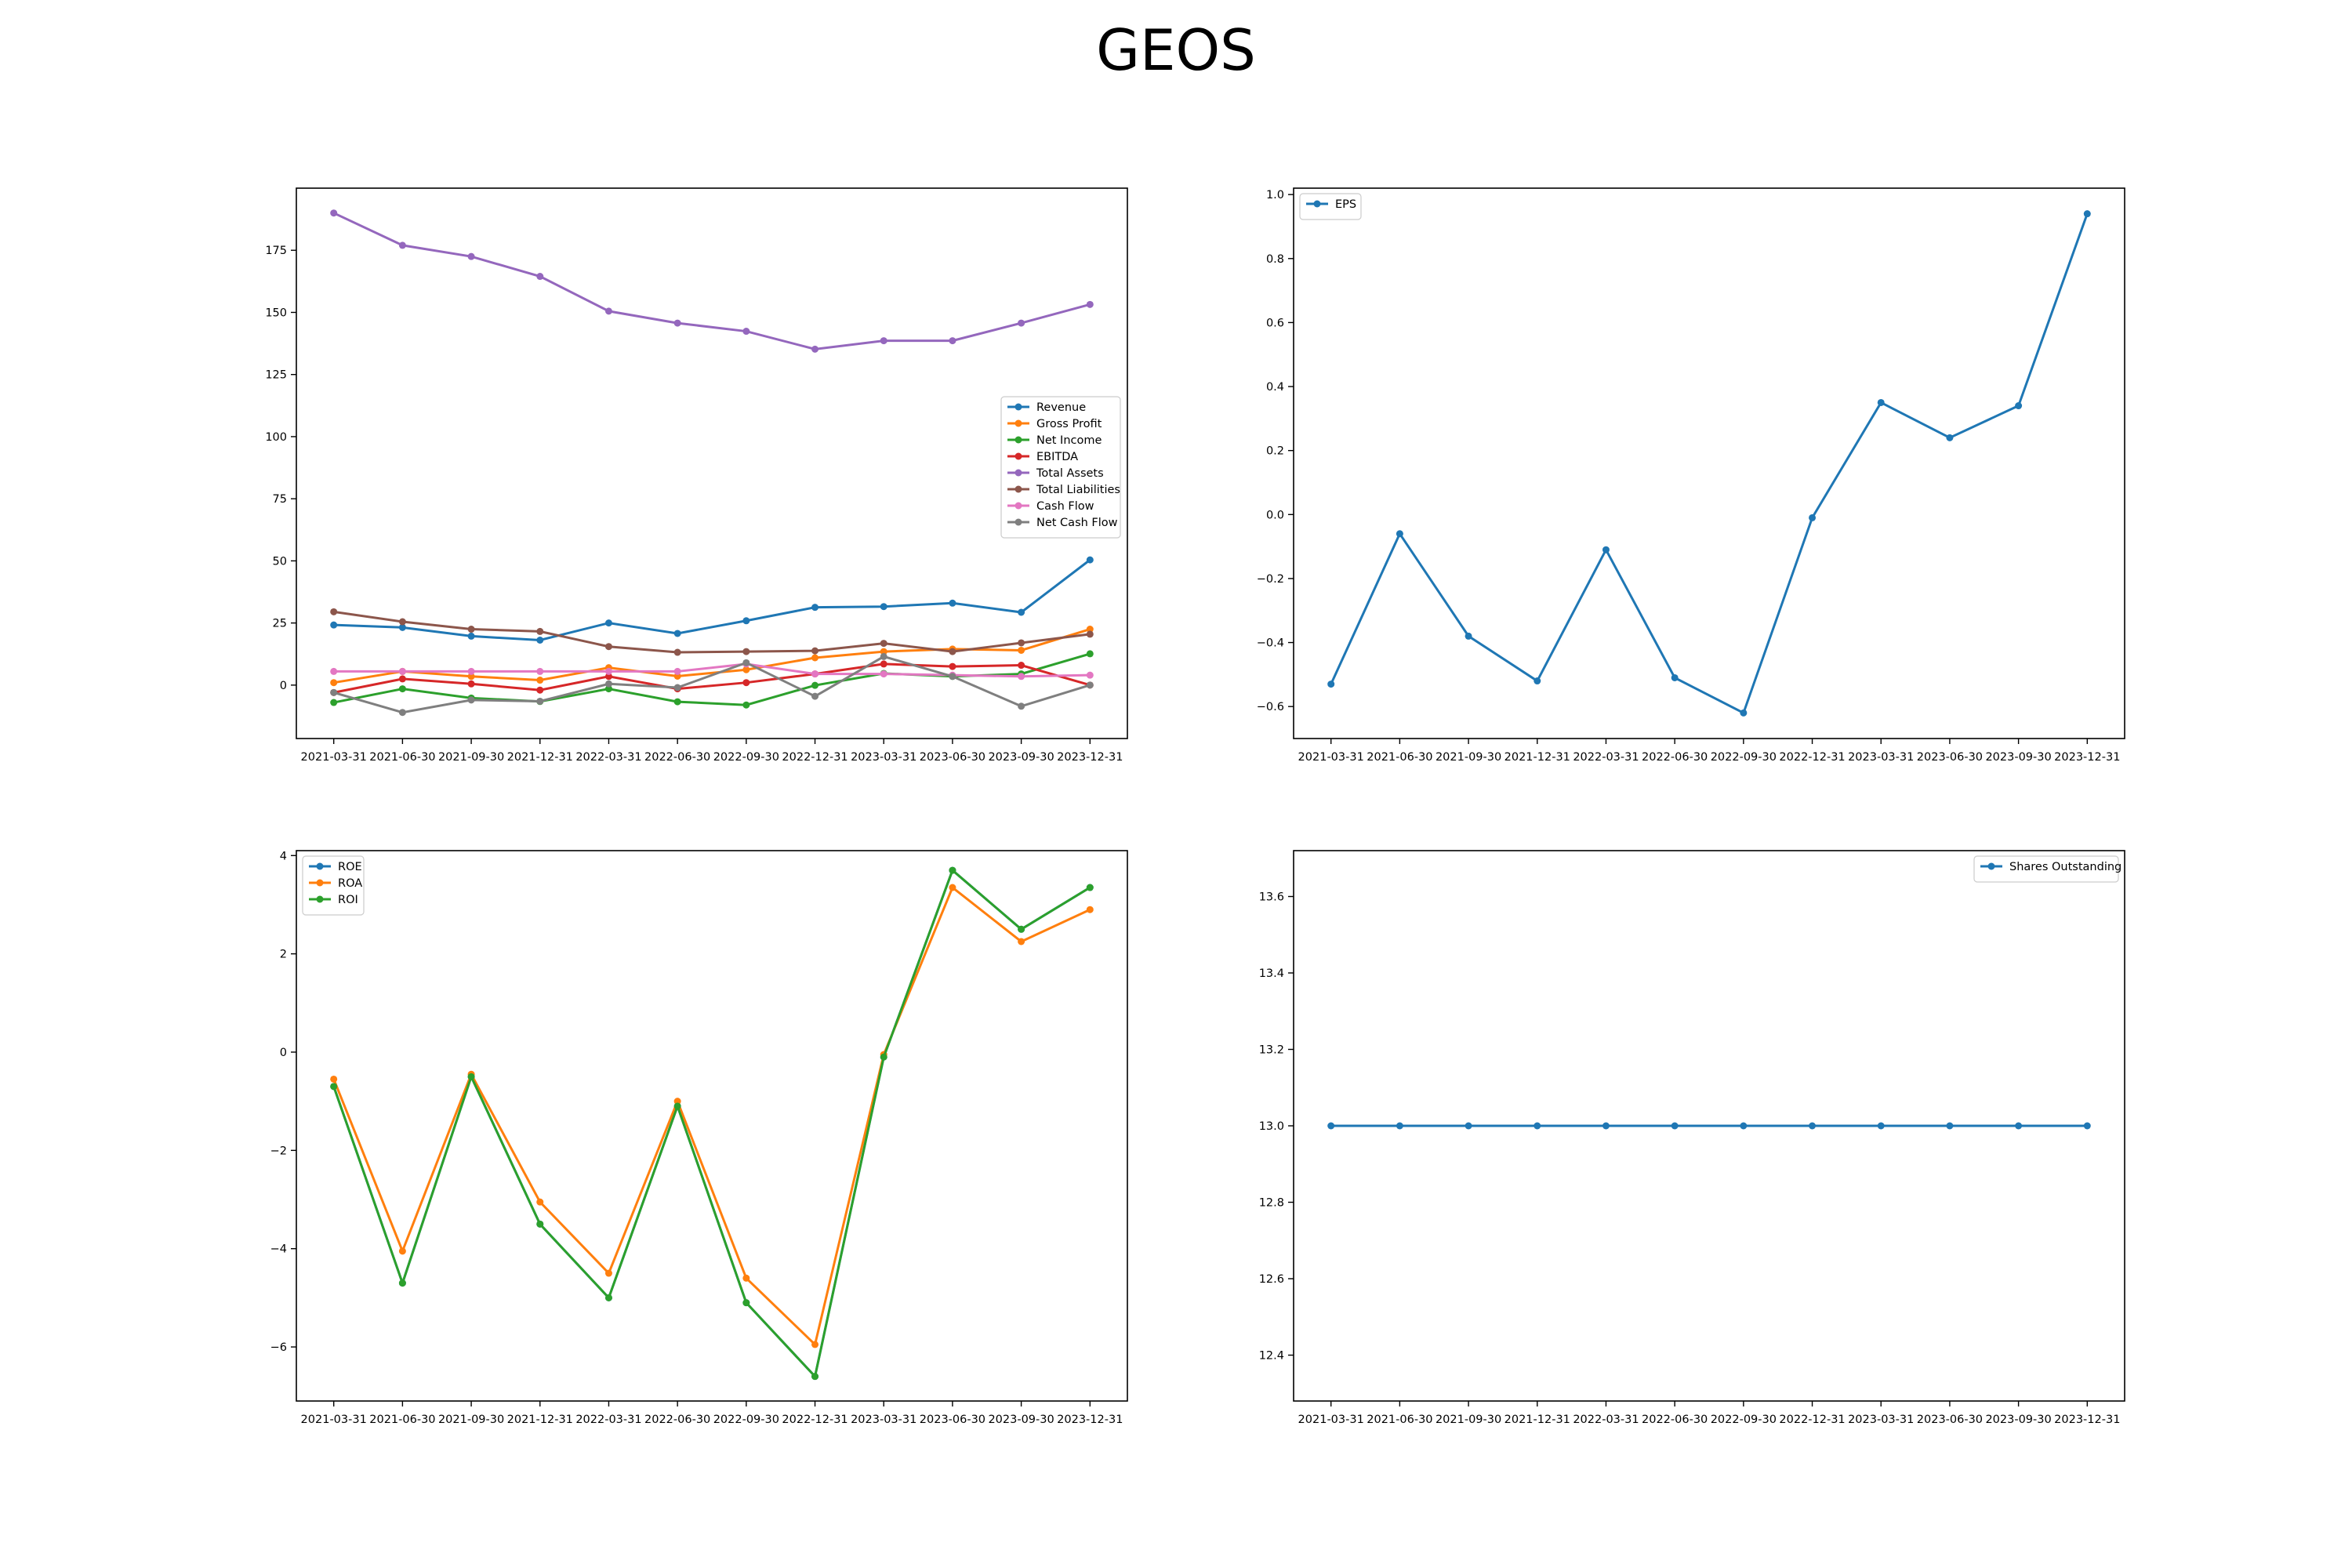 Image resolution: width=2352 pixels, height=1568 pixels. Describe the element at coordinates (276, 251) in the screenshot. I see `y-tick-label: 175` at that location.